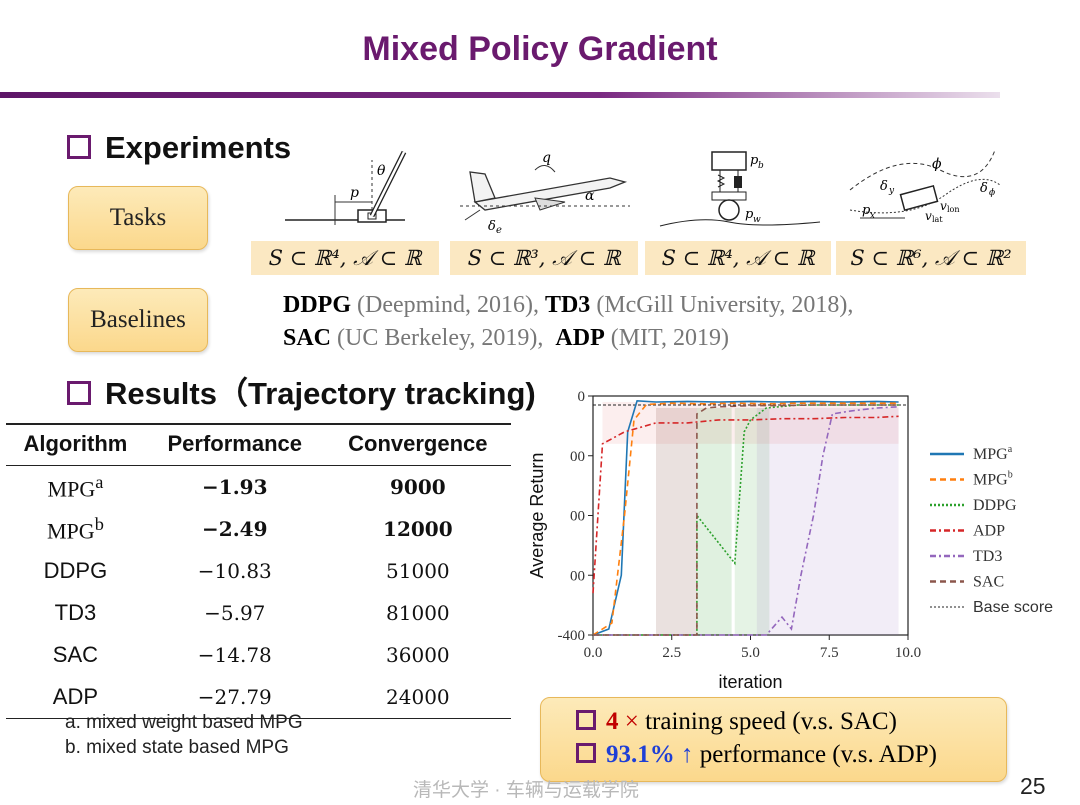 The height and width of the screenshot is (805, 1080). Describe the element at coordinates (75, 529) in the screenshot. I see `algorithm-cell: MPGb` at that location.